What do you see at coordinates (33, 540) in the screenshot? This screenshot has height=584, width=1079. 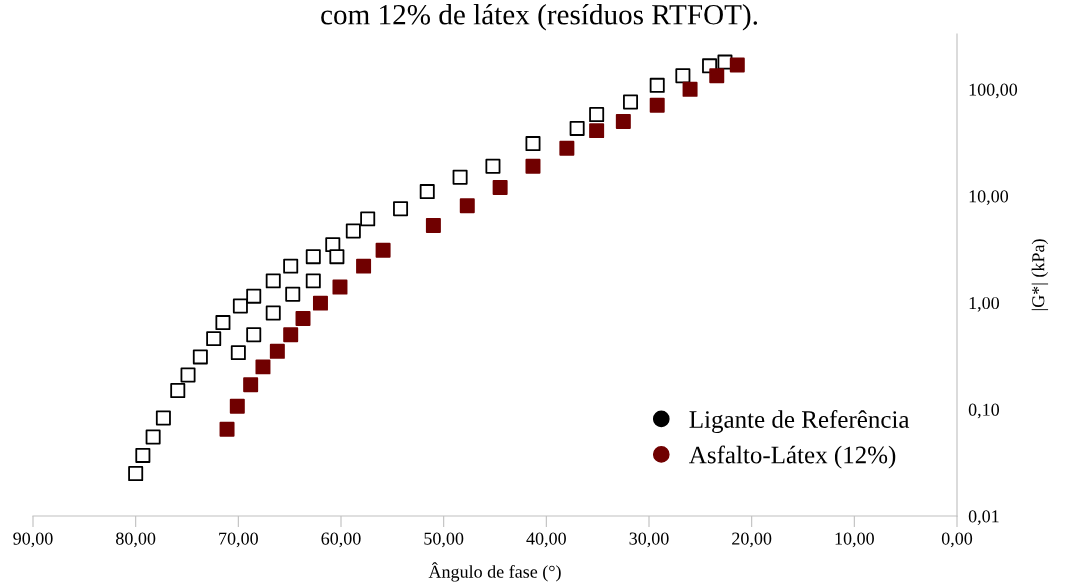 I see `x-tick-label: 90,00` at bounding box center [33, 540].